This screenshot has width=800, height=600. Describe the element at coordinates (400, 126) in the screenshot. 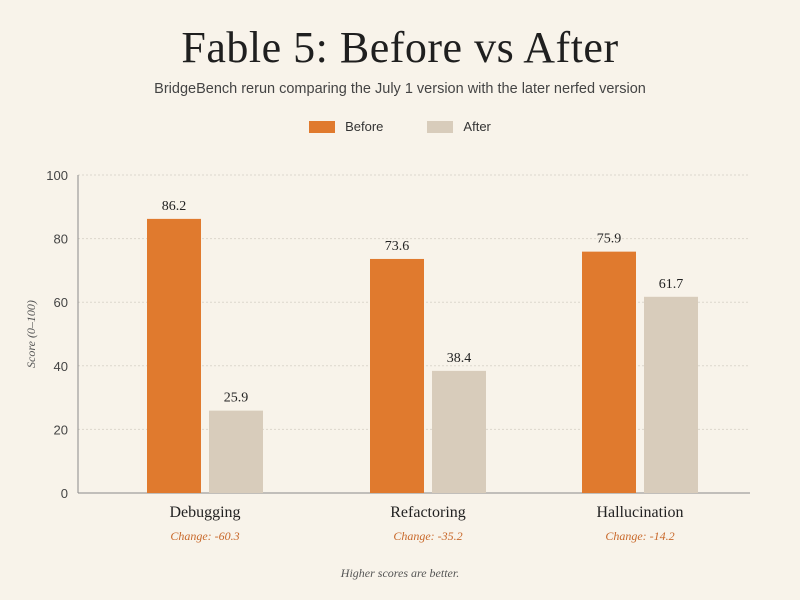

I see `legend: Before After` at that location.